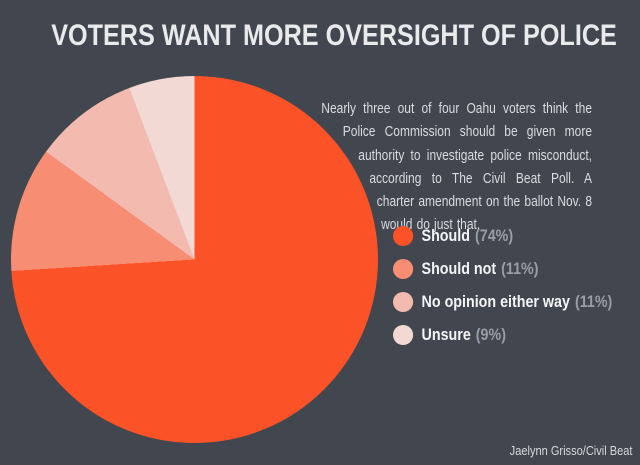 The height and width of the screenshot is (465, 640). What do you see at coordinates (593, 301) in the screenshot?
I see `legend-value-no-opinion: (11%)` at bounding box center [593, 301].